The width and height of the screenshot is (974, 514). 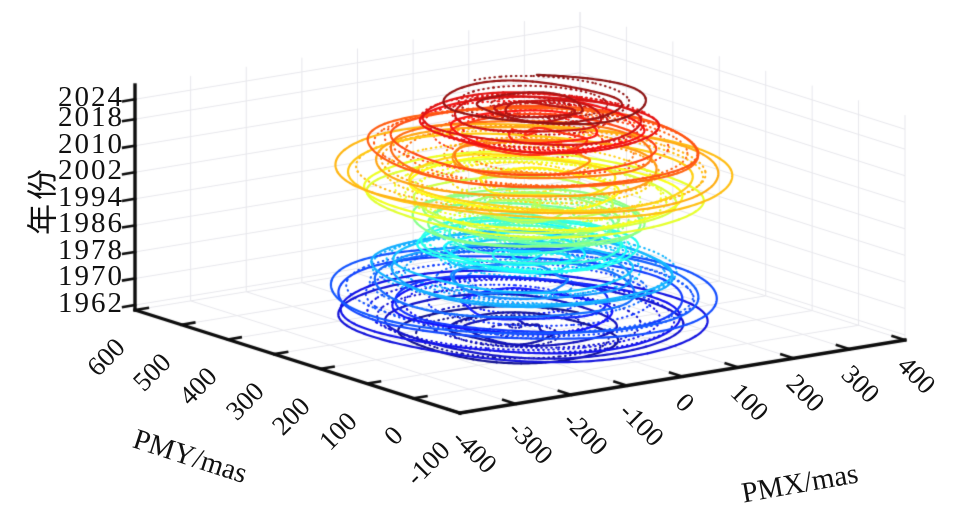 What do you see at coordinates (190, 456) in the screenshot?
I see `y-axis-title: PMY/mas` at bounding box center [190, 456].